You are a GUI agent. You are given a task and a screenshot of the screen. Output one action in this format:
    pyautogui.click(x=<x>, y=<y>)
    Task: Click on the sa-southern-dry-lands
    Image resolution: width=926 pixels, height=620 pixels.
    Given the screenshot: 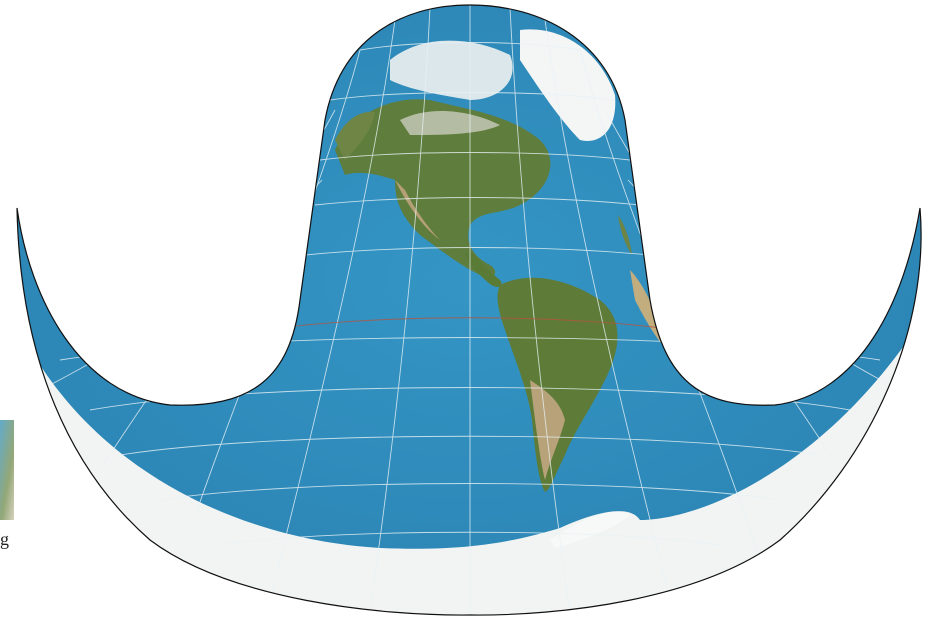 What is the action you would take?
    pyautogui.click(x=547, y=430)
    